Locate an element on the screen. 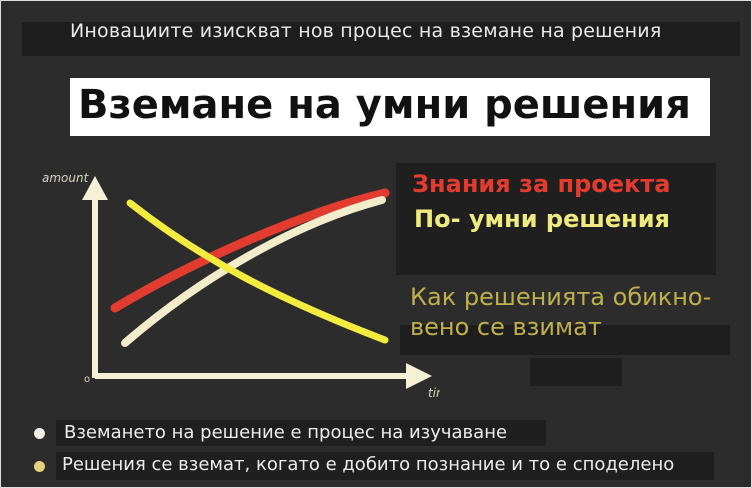 The width and height of the screenshot is (752, 488). header-bar is located at coordinates (381, 39).